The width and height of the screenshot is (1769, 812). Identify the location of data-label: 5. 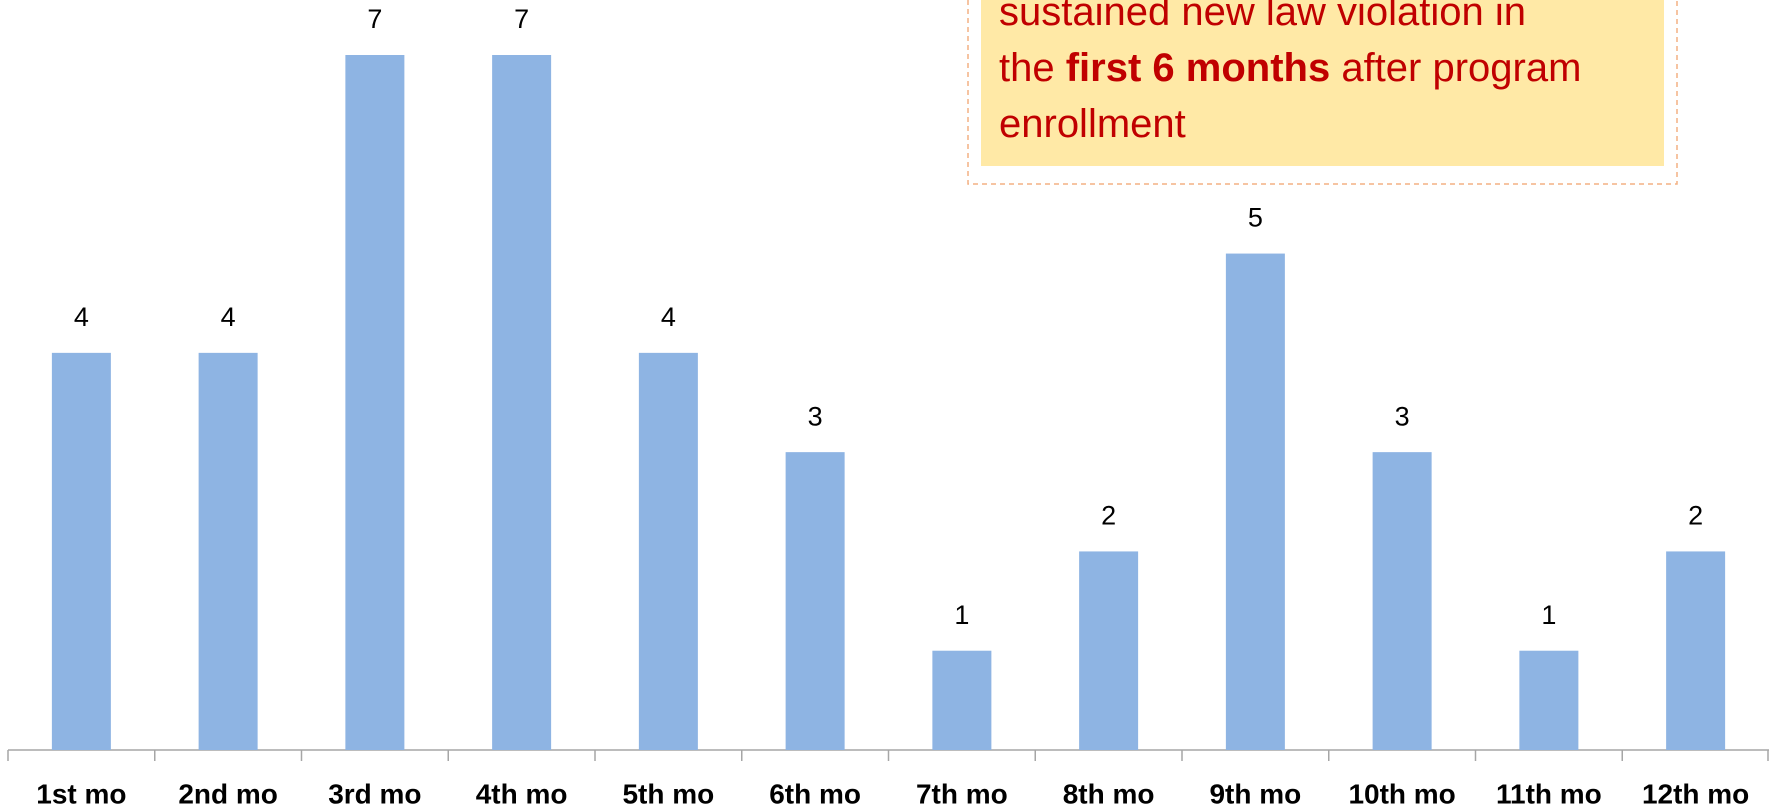
(1255, 218).